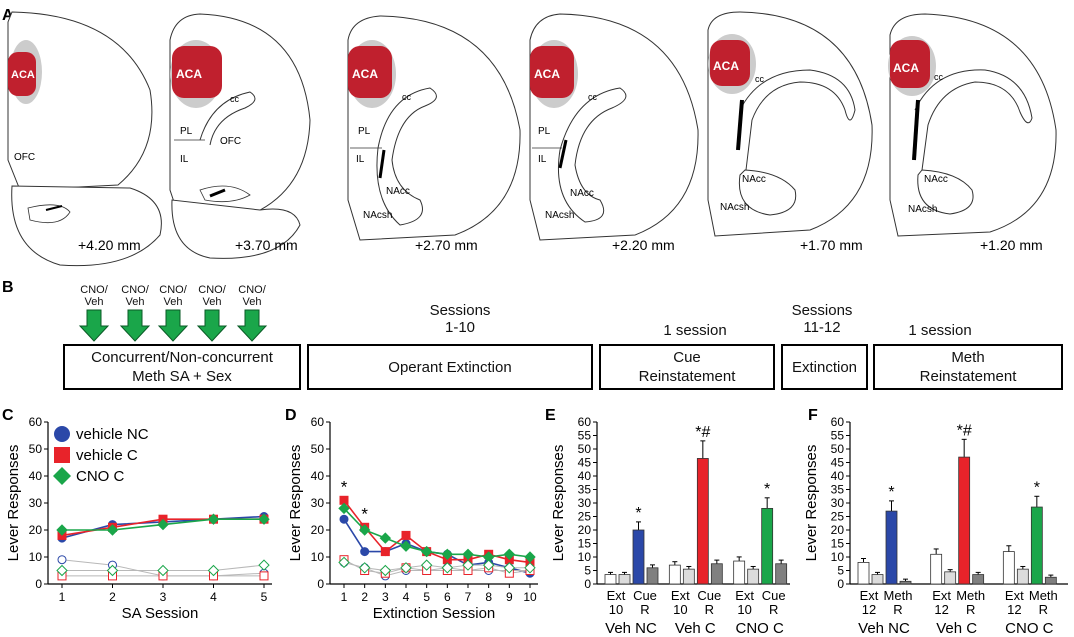 This screenshot has height=637, width=1074. What do you see at coordinates (838, 463) in the screenshot?
I see `y-tick-label: 45` at bounding box center [838, 463].